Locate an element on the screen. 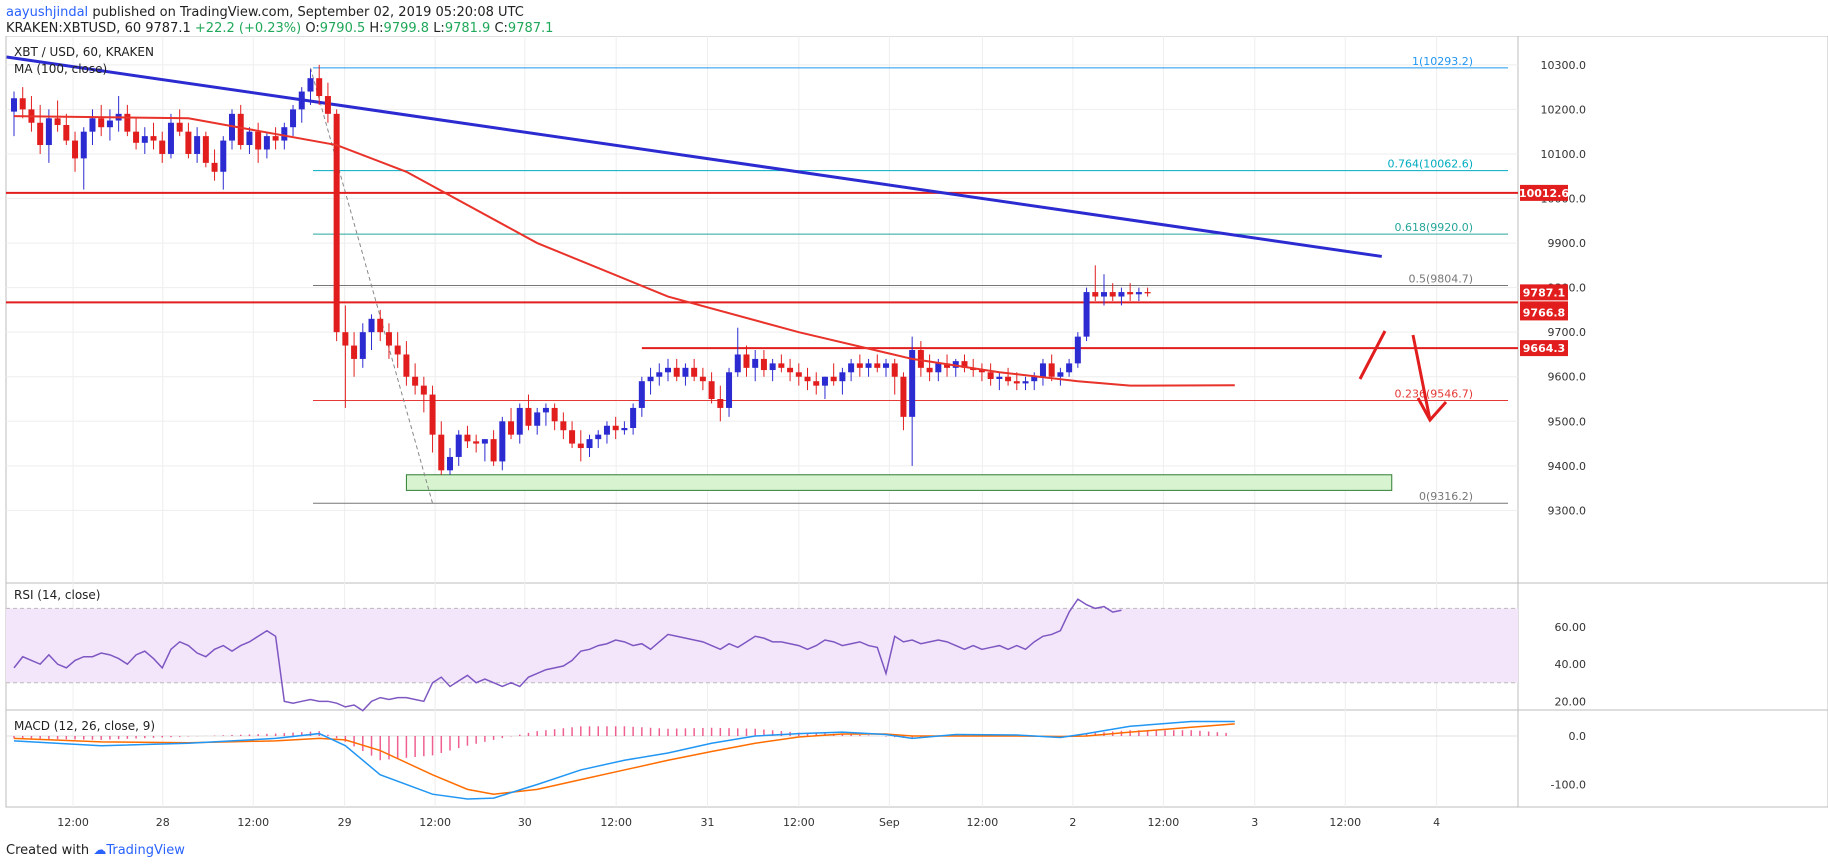 This screenshot has height=868, width=1828. macd-tick-label: -100.0 is located at coordinates (1568, 785).